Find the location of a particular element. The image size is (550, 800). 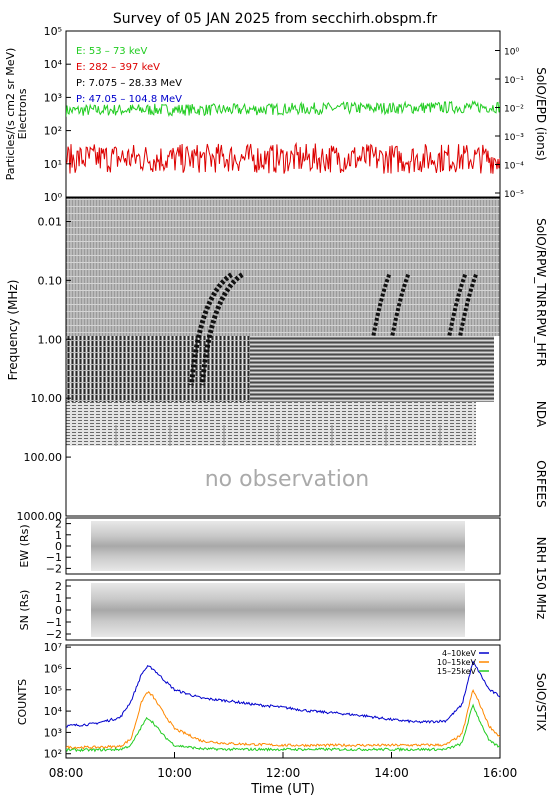

stix-tick-label: 10⁵ is located at coordinates (53, 690).